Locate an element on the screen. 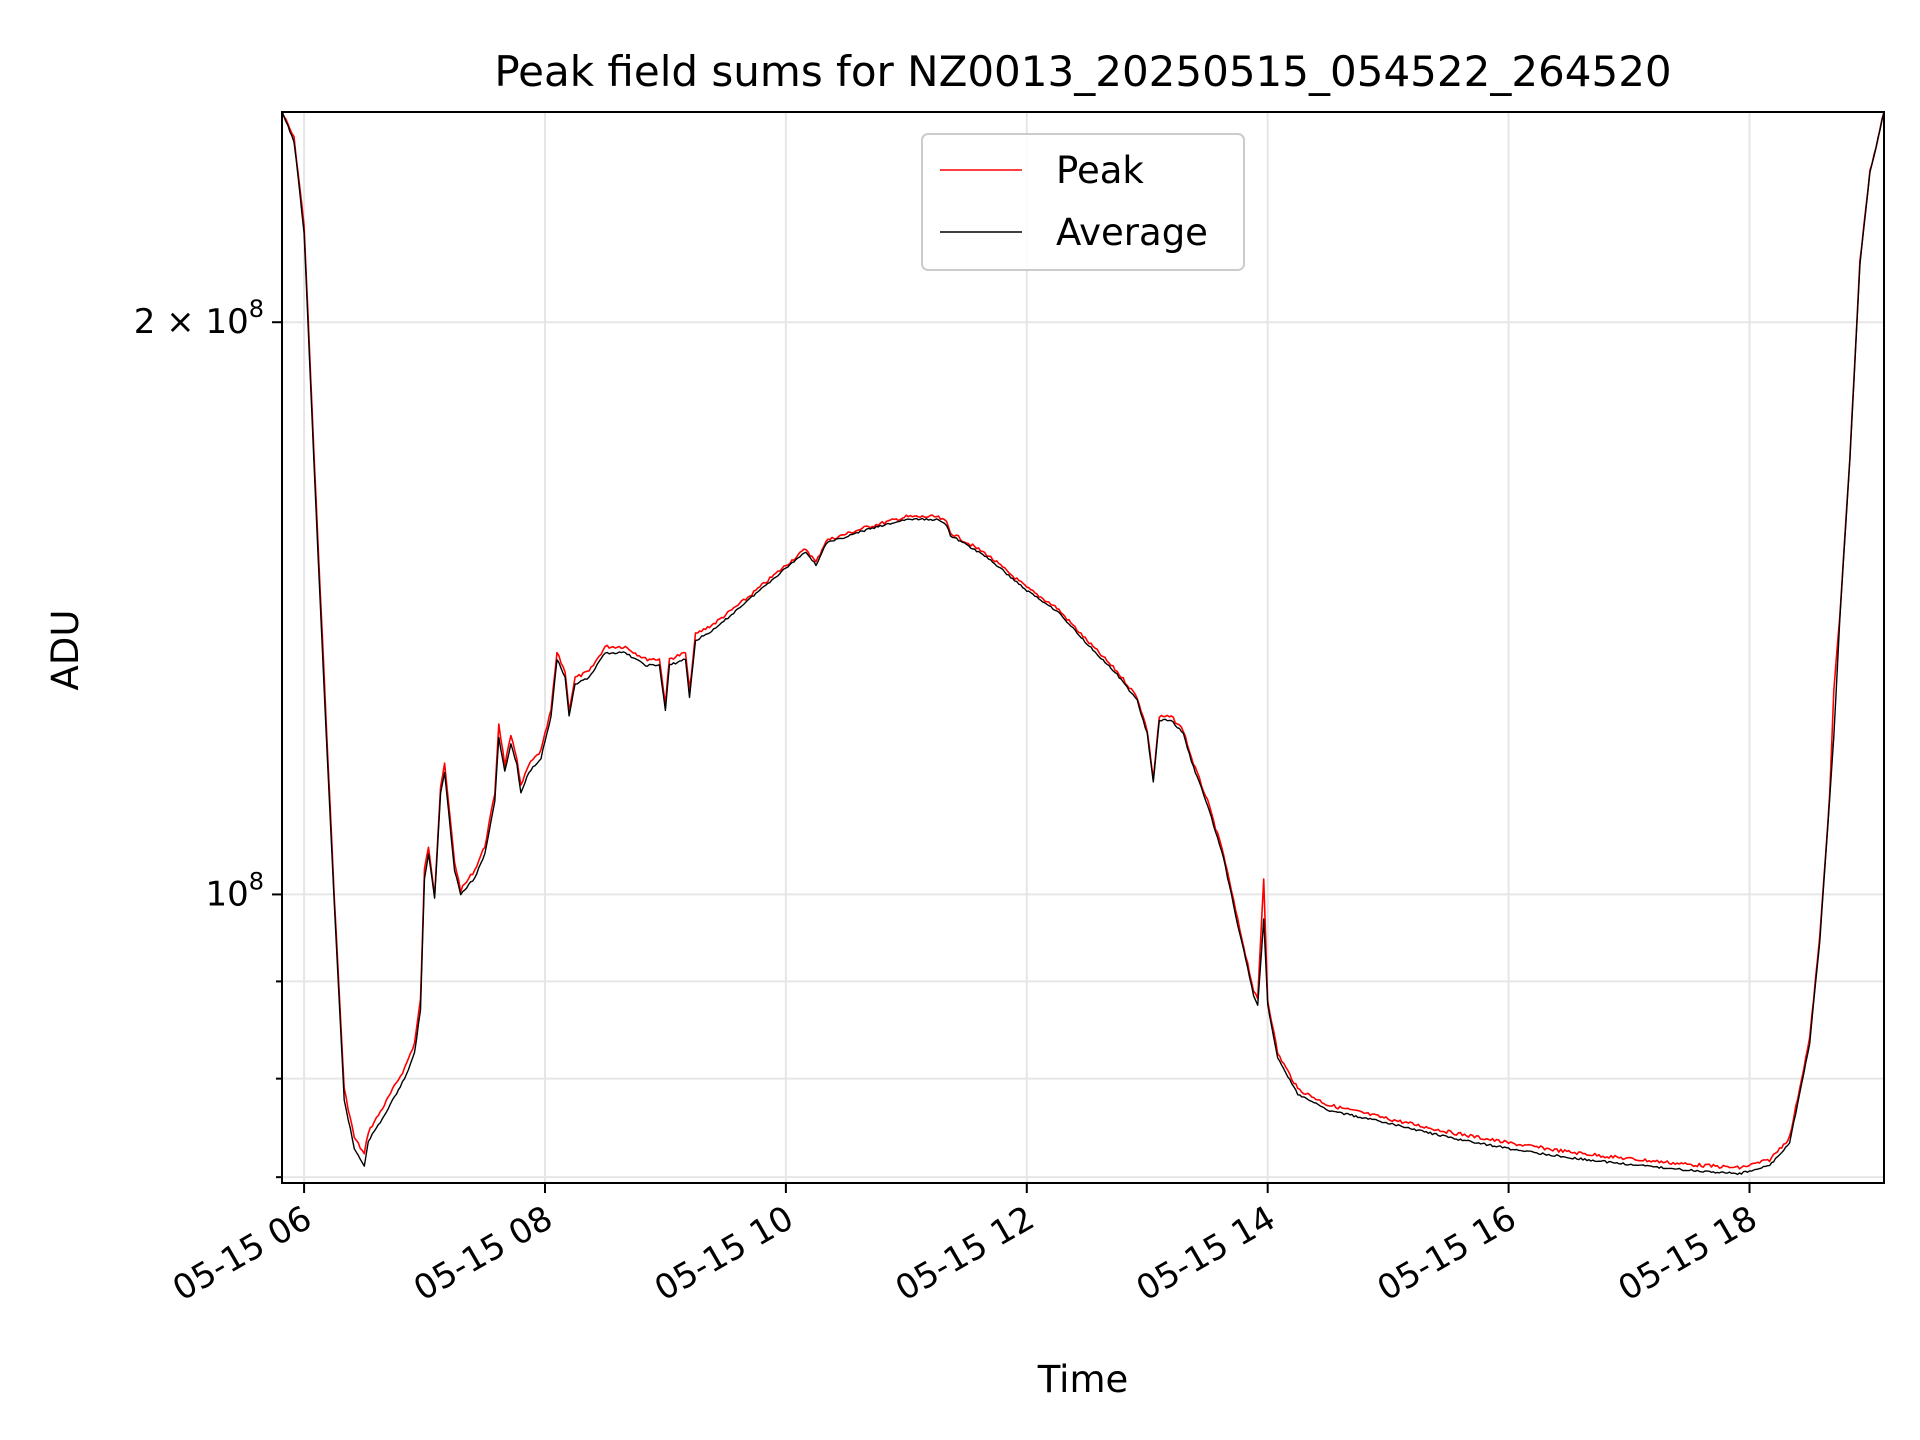  y-tick-label-base: 2 × 10 is located at coordinates (191, 322).